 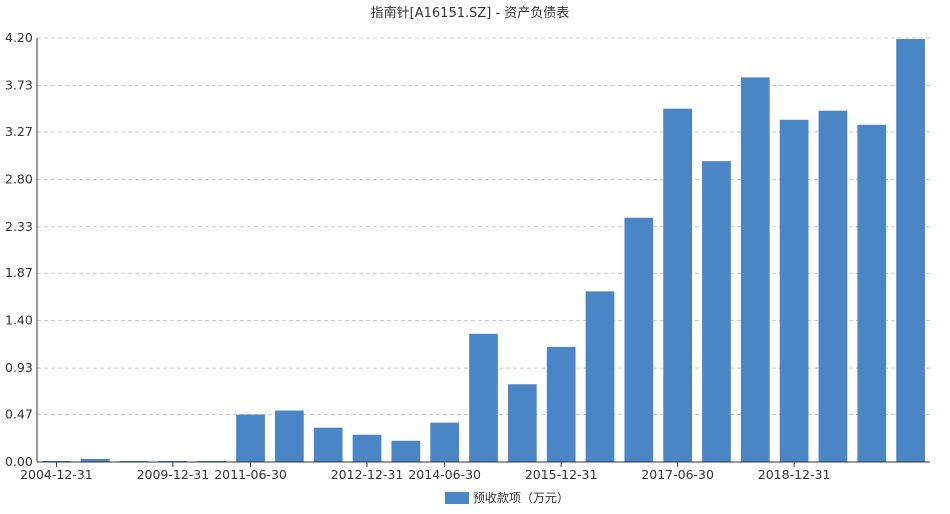 What do you see at coordinates (794, 474) in the screenshot?
I see `x-tick-label: 2018-12-31` at bounding box center [794, 474].